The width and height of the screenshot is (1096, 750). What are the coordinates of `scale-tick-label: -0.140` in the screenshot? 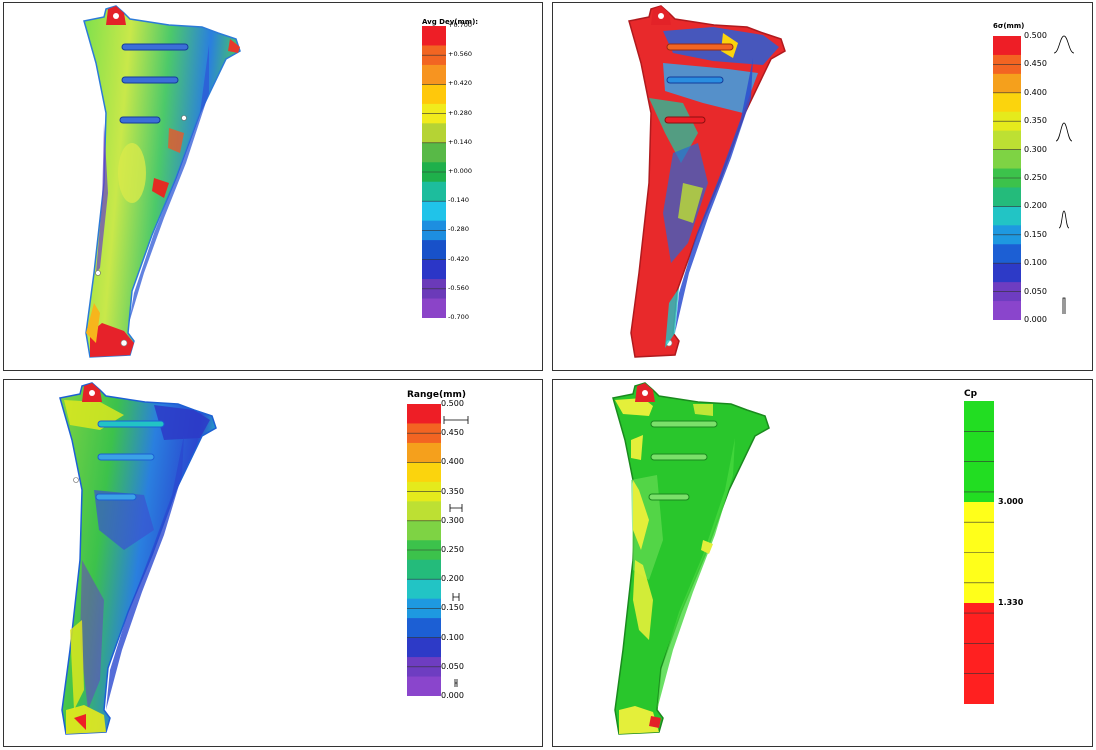 It's located at (458, 200).